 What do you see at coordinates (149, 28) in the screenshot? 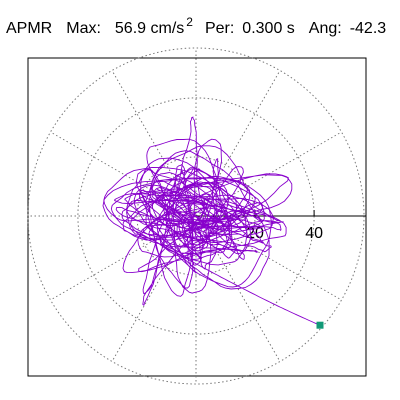
I see `max-value: 56.9 cm/s` at bounding box center [149, 28].